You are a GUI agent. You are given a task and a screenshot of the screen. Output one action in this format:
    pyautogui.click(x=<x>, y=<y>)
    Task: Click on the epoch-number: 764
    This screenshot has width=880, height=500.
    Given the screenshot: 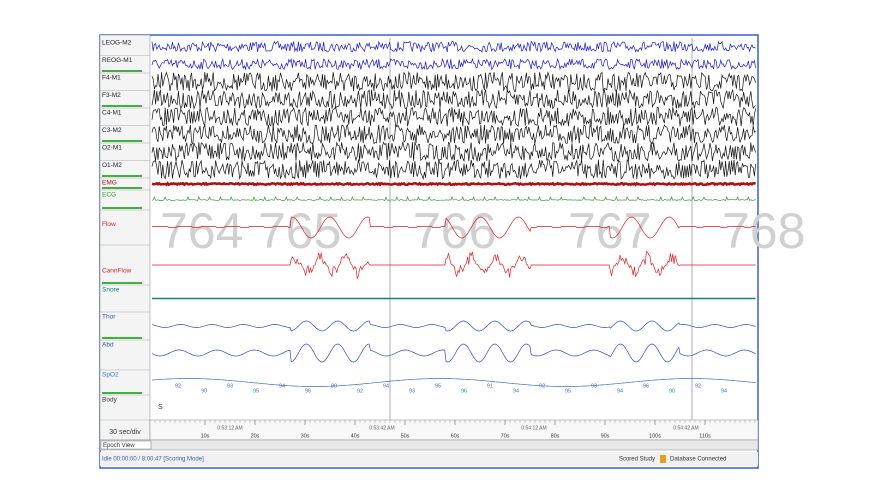 What is the action you would take?
    pyautogui.click(x=201, y=231)
    